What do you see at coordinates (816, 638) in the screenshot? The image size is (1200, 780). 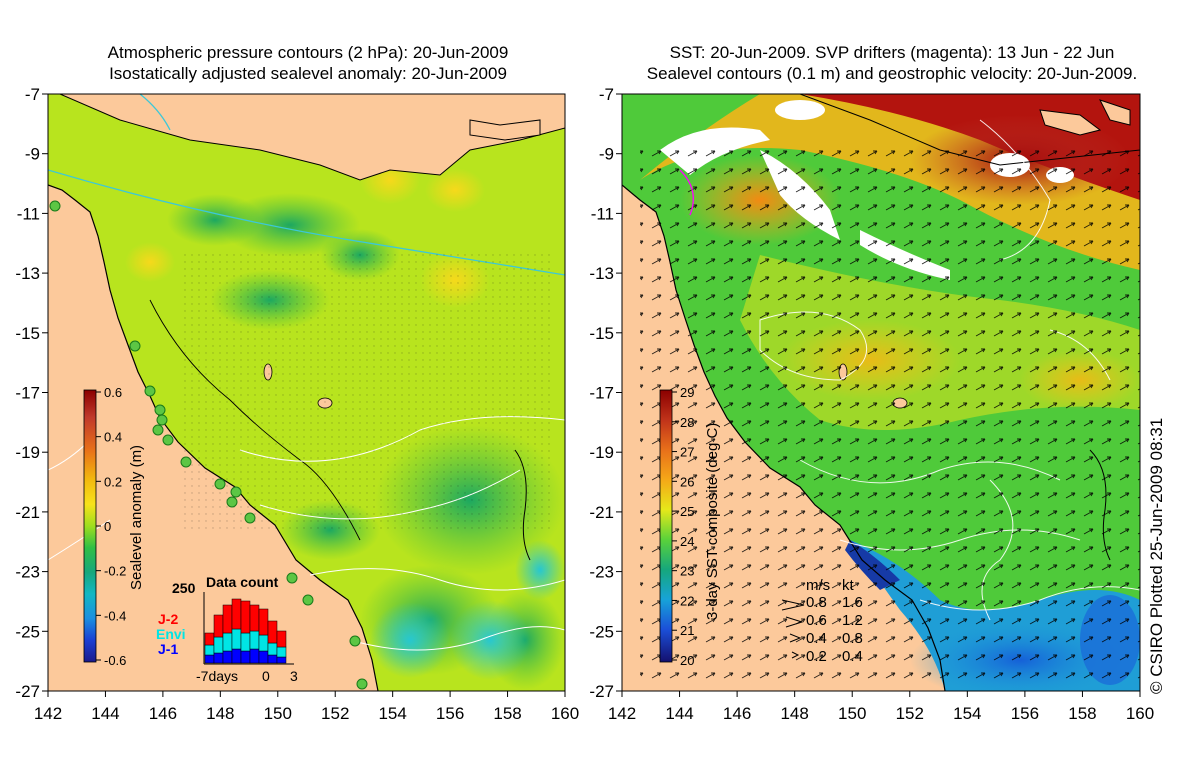 I see `velocity-legend-ms-04: 0.4` at bounding box center [816, 638].